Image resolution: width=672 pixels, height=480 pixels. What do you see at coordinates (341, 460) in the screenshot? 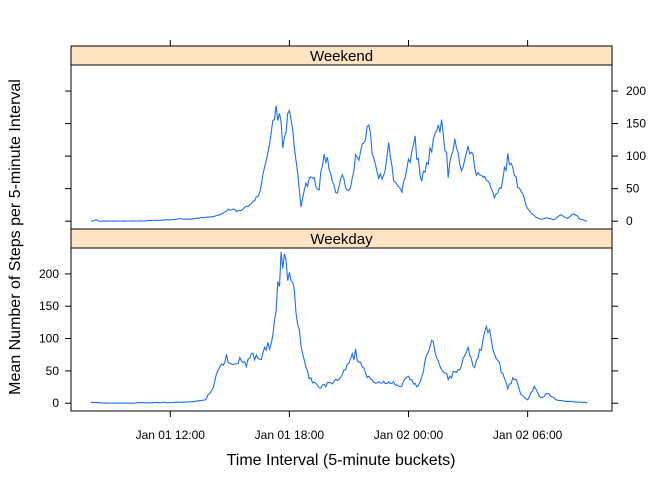
I see `x-axis-title: Time Interval (5-minute buckets)` at bounding box center [341, 460].